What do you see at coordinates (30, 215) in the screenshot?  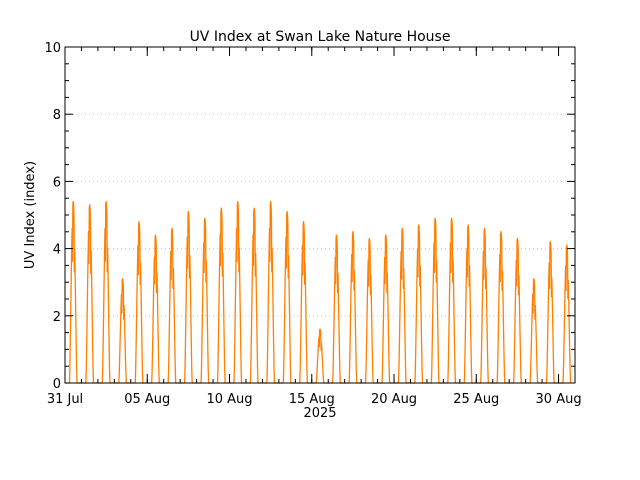 I see `y-axis-label: UV Index (index)` at bounding box center [30, 215].